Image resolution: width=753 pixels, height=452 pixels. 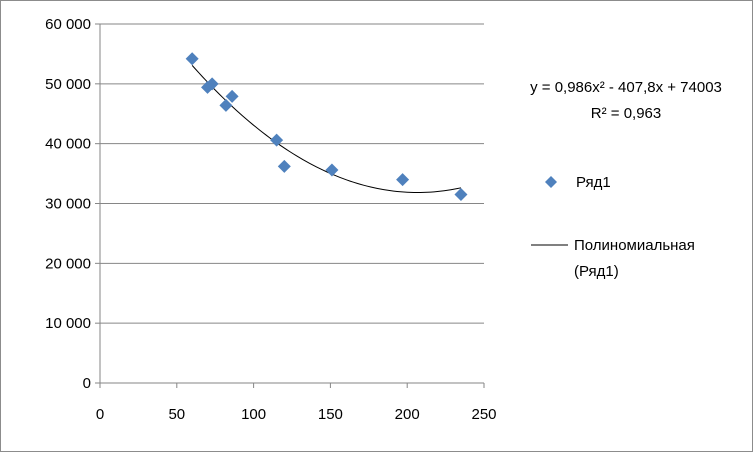 I want to click on y-tick-label: 50 000, so click(x=68, y=84).